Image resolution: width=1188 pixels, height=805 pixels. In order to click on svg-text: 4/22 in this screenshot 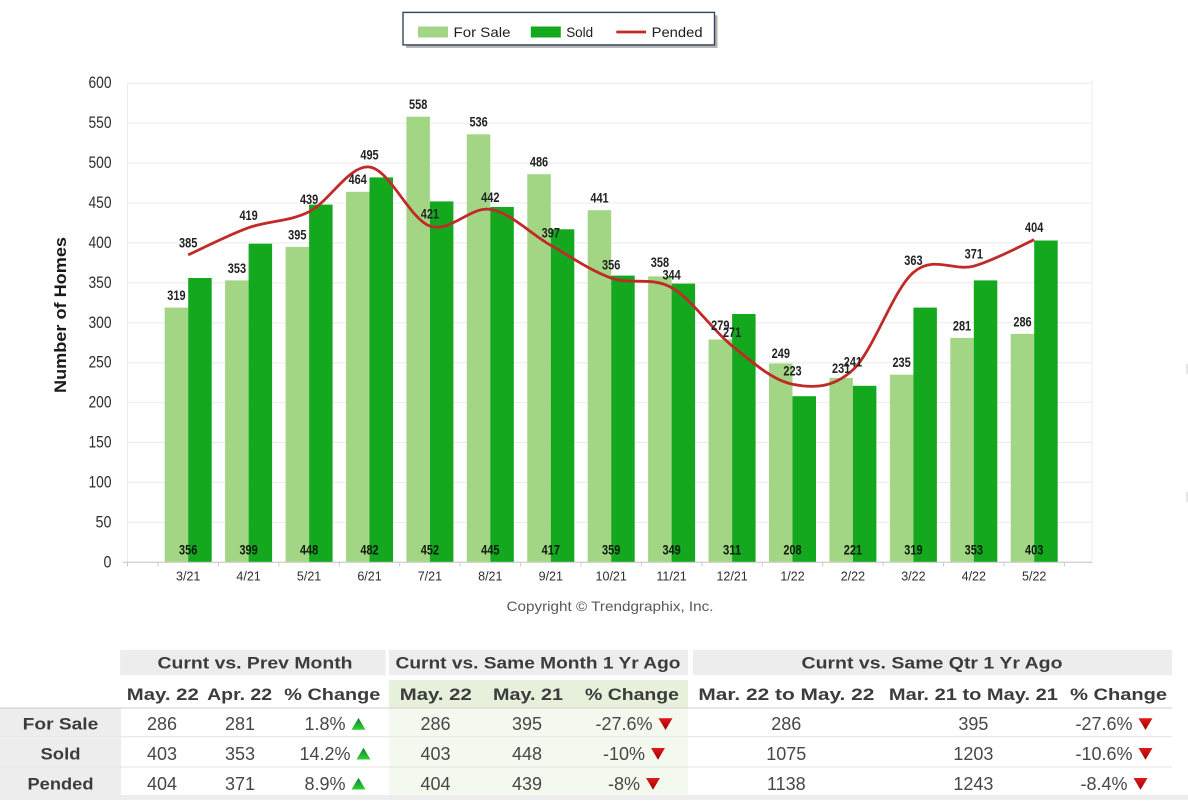, I will do `click(974, 577)`.